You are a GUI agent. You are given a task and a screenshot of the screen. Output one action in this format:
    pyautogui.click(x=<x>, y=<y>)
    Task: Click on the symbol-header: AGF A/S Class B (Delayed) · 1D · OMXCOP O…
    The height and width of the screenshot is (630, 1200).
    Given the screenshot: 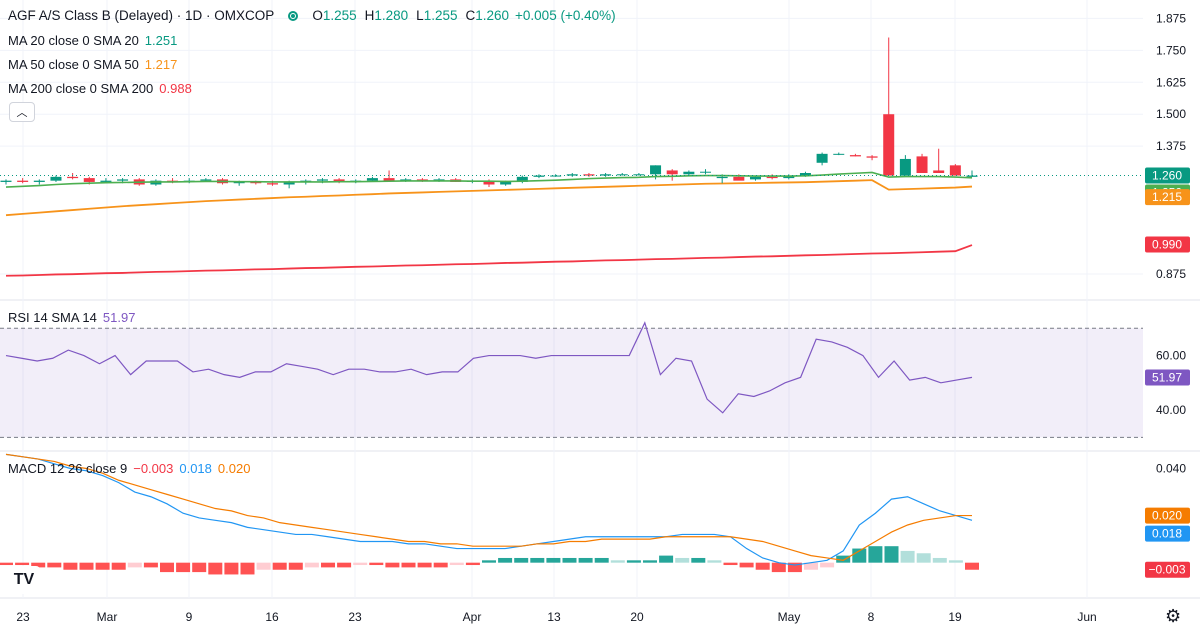 What is the action you would take?
    pyautogui.click(x=312, y=15)
    